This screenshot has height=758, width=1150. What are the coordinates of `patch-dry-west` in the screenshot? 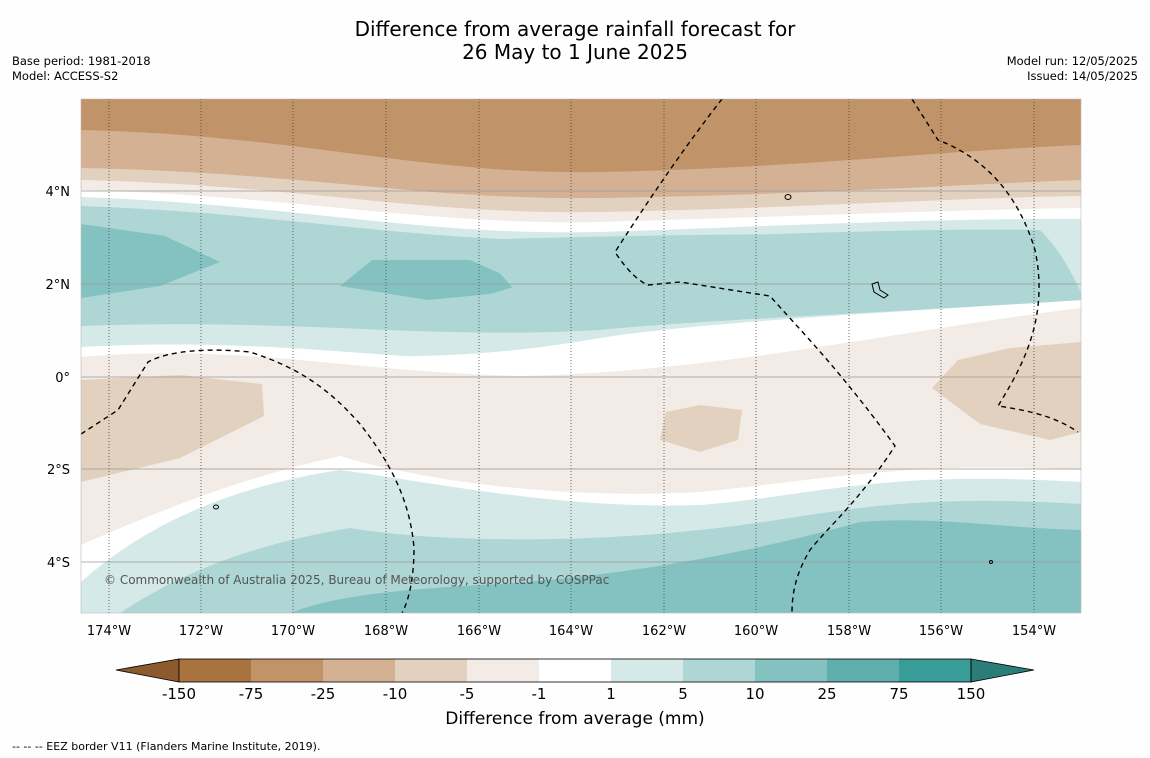 It's located at (172, 428).